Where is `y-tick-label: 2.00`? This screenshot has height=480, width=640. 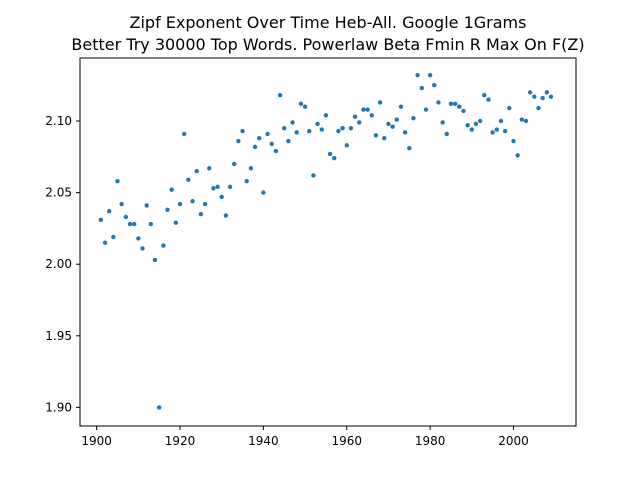
y-tick-label: 2.00 is located at coordinates (58, 264).